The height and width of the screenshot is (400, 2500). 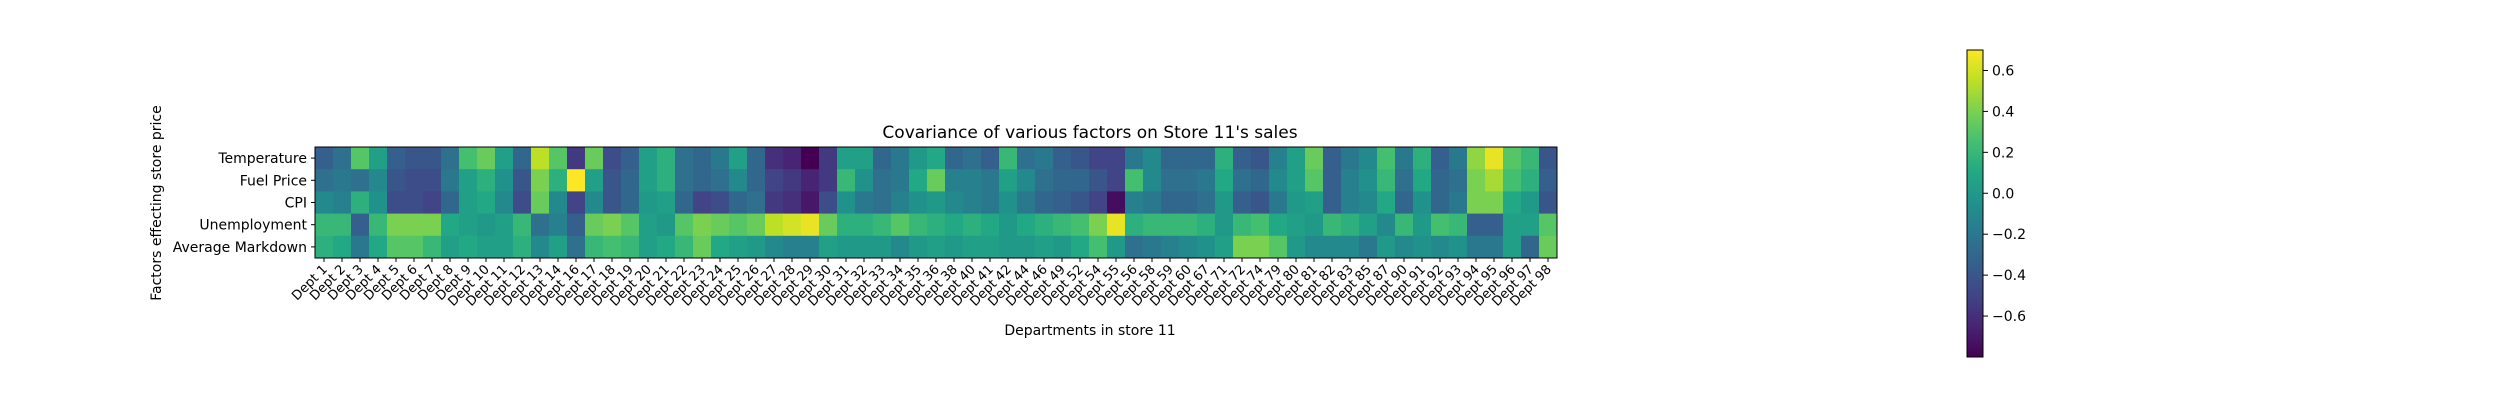 What do you see at coordinates (2003, 194) in the screenshot?
I see `colorbar-tick-label: 0.0` at bounding box center [2003, 194].